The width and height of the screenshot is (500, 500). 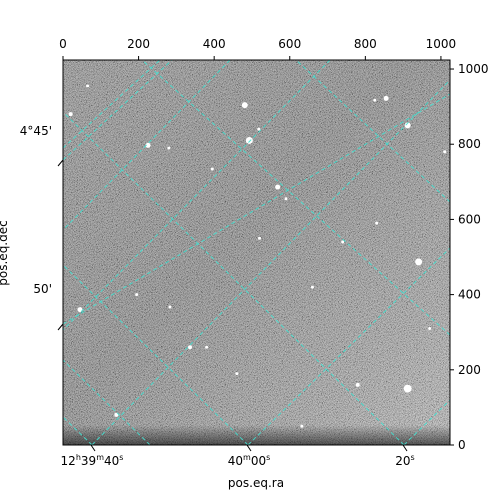 What do you see at coordinates (469, 219) in the screenshot?
I see `right-tick-label-3: 600` at bounding box center [469, 219].